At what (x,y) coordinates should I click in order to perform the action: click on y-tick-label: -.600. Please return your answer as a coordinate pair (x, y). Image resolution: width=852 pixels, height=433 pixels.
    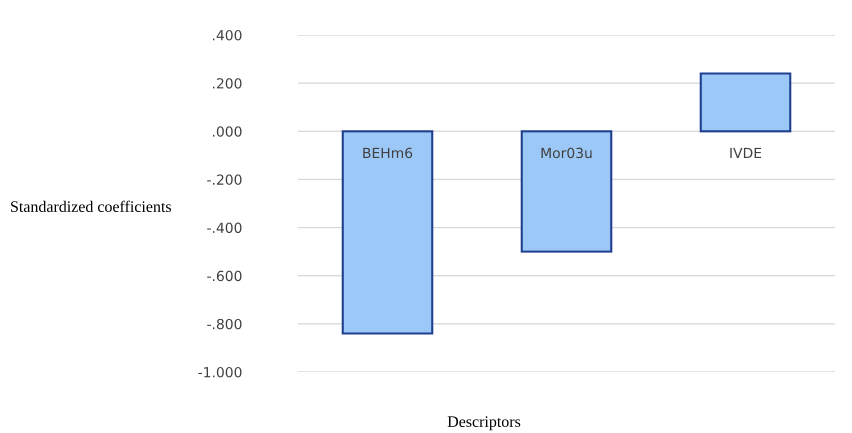
    Looking at the image, I should click on (224, 276).